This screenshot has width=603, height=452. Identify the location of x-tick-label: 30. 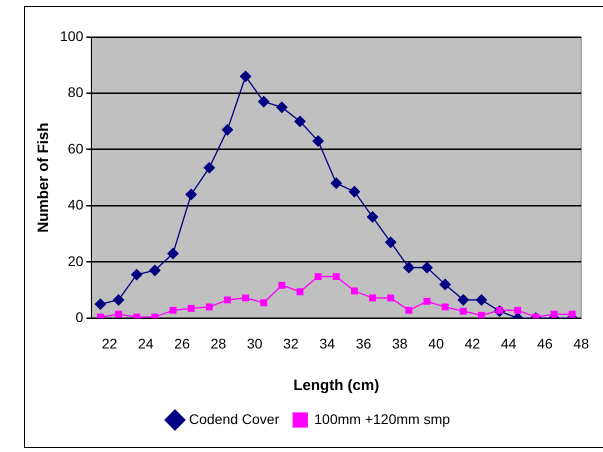
(254, 343).